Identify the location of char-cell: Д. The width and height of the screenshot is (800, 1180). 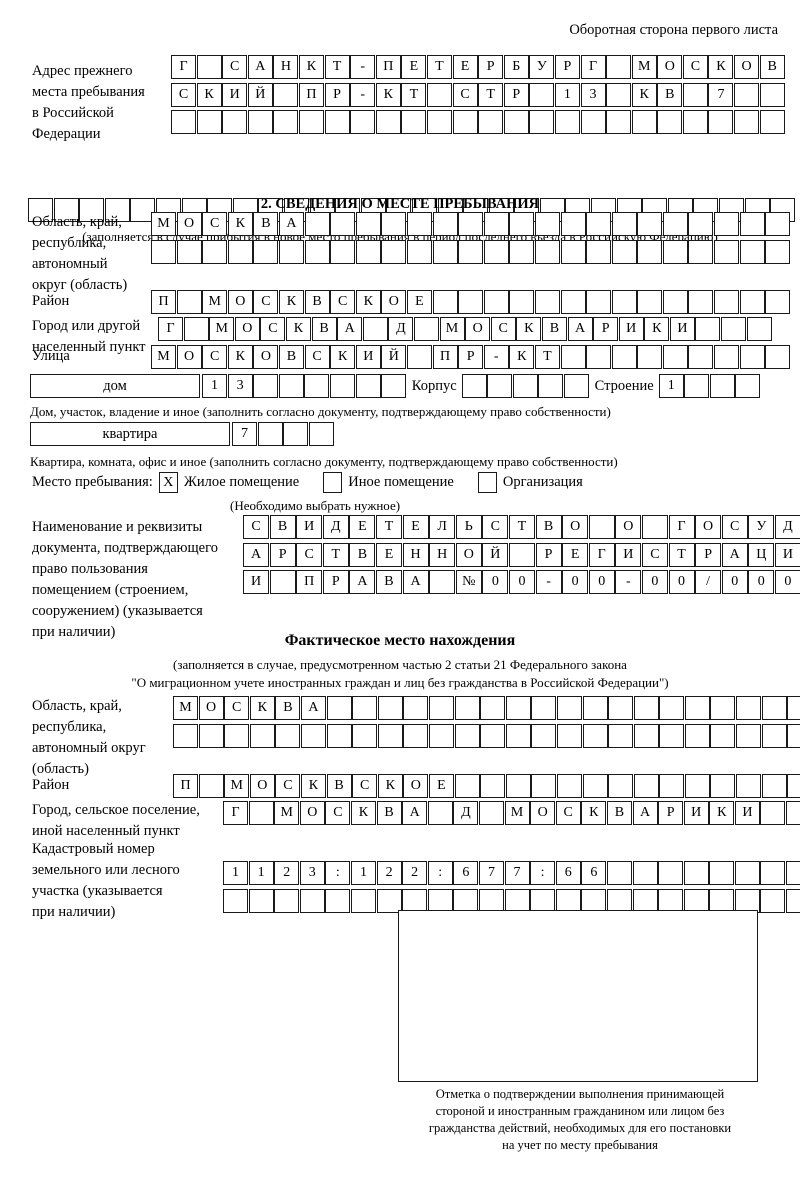
(335, 527).